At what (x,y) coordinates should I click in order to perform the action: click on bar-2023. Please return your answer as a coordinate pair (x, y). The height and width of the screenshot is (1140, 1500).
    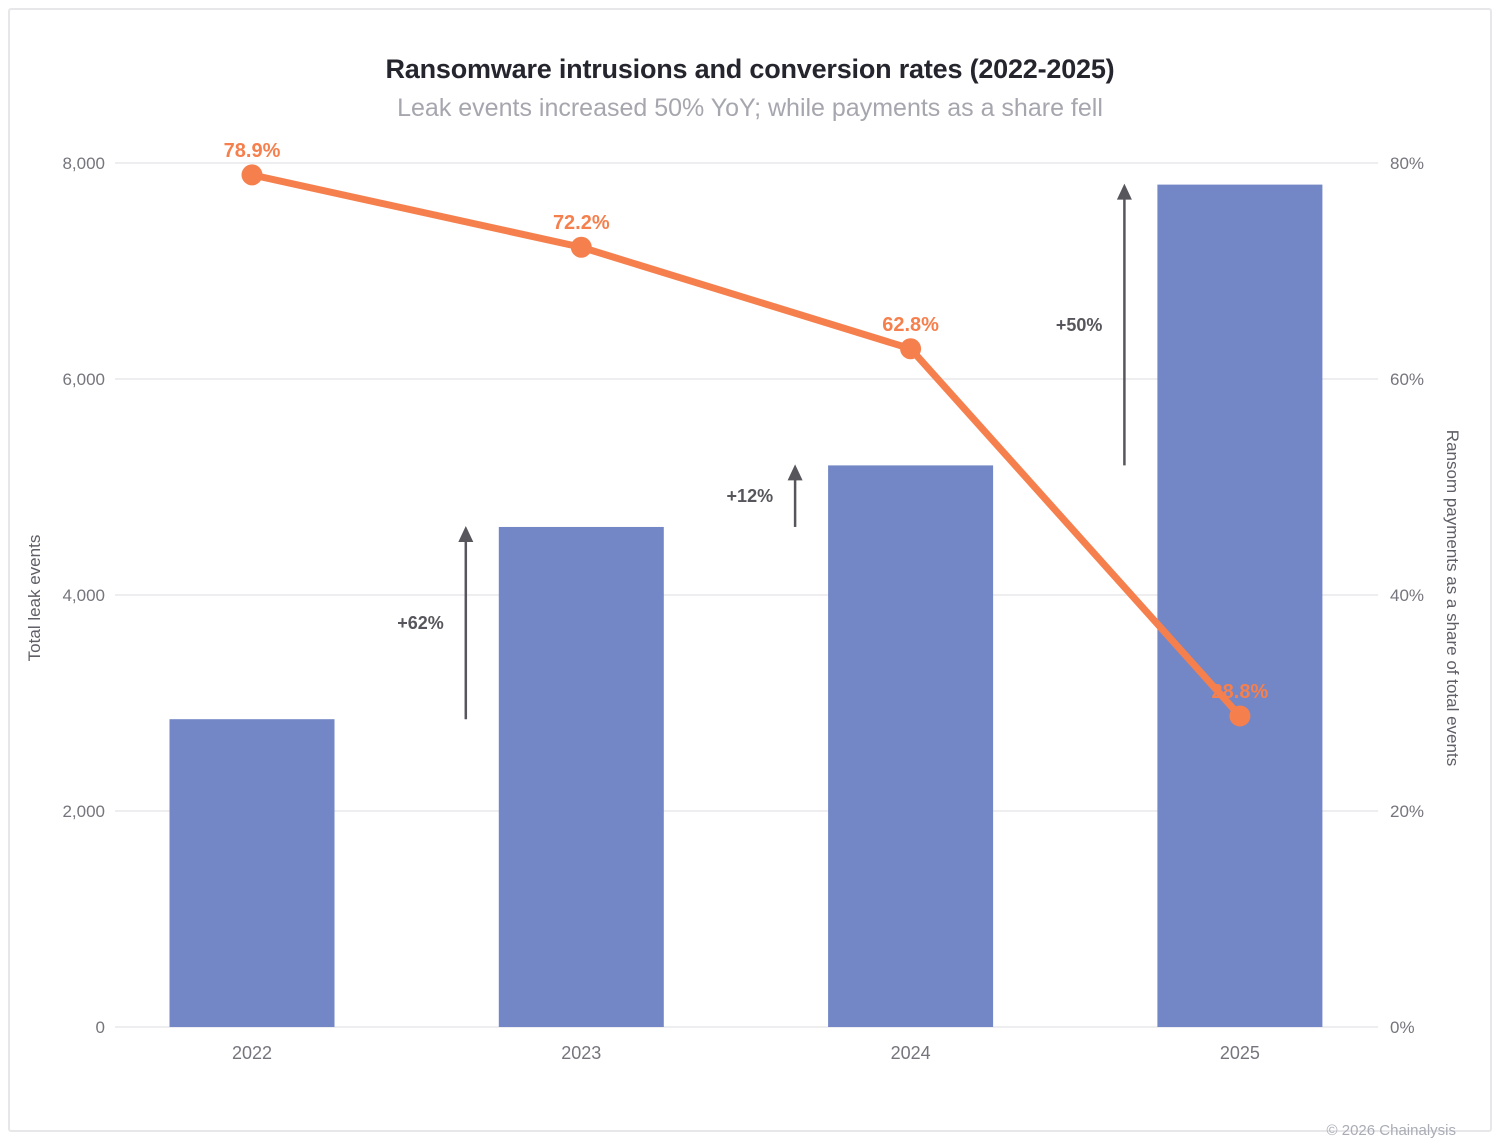
    Looking at the image, I should click on (581, 776).